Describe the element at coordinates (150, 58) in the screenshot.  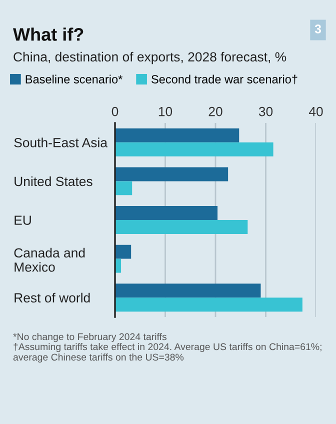
I see `chart-subtitle: China, destination of exports, 2028 forecast, %` at that location.